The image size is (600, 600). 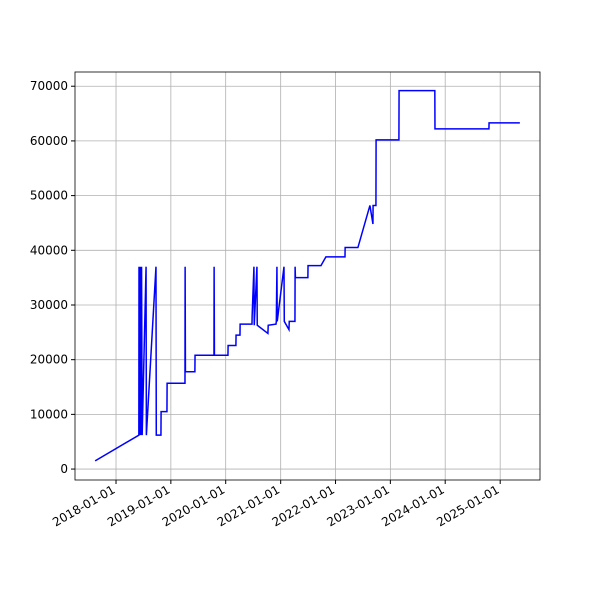 What do you see at coordinates (49, 360) in the screenshot?
I see `y-tick-label: 20000` at bounding box center [49, 360].